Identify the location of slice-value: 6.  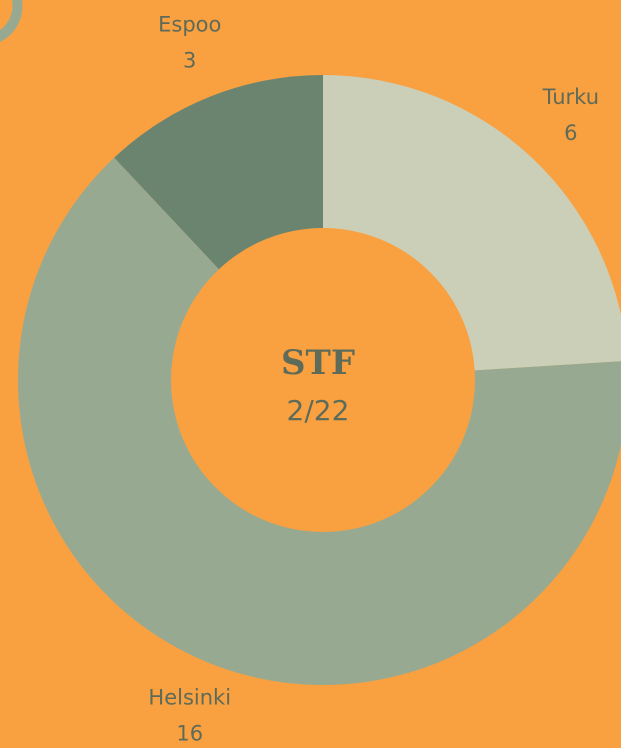
(570, 133).